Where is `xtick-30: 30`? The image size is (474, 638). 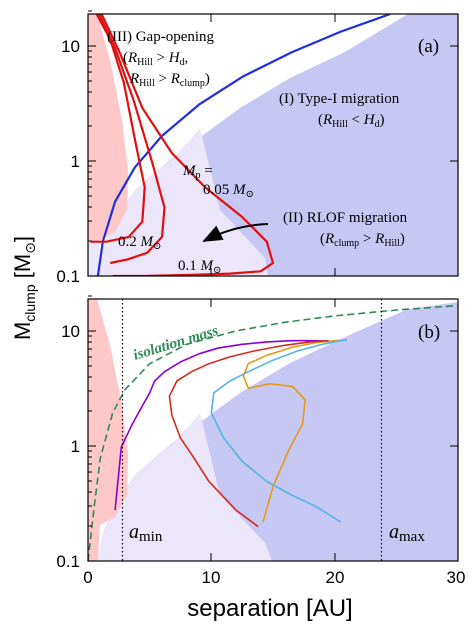
xtick-30: 30 is located at coordinates (456, 577).